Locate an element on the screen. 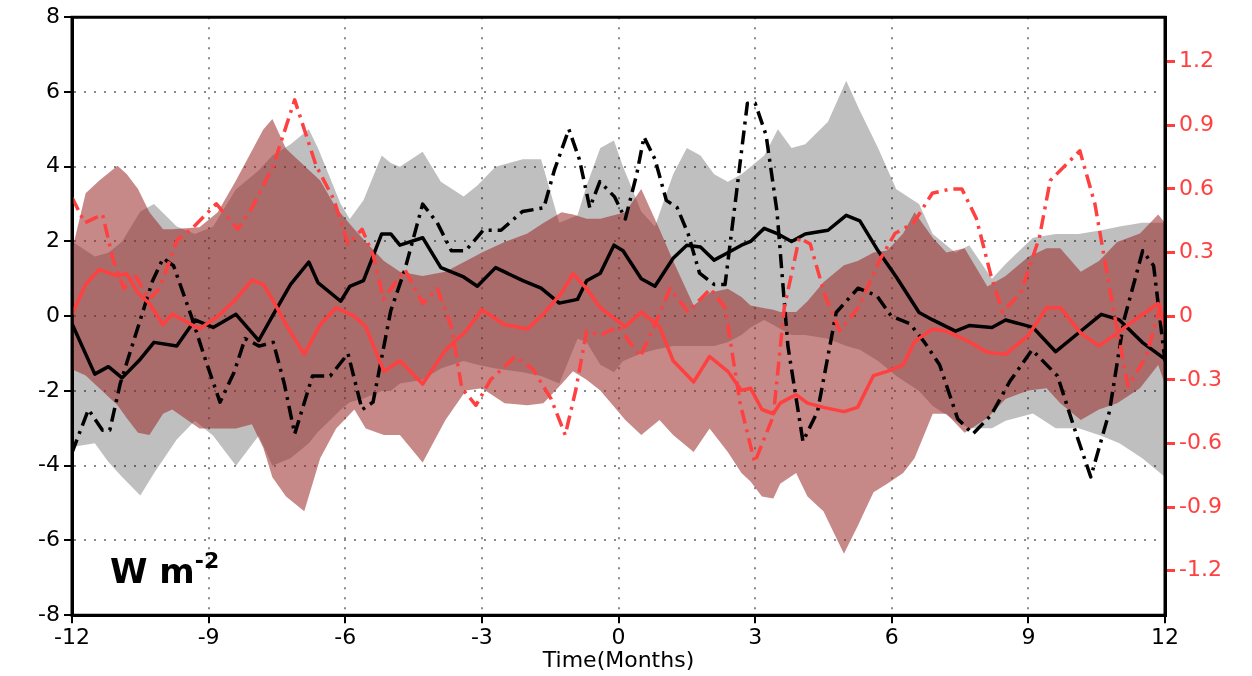 The image size is (1252, 676). y2-tick-label: 0.9 is located at coordinates (1196, 124).